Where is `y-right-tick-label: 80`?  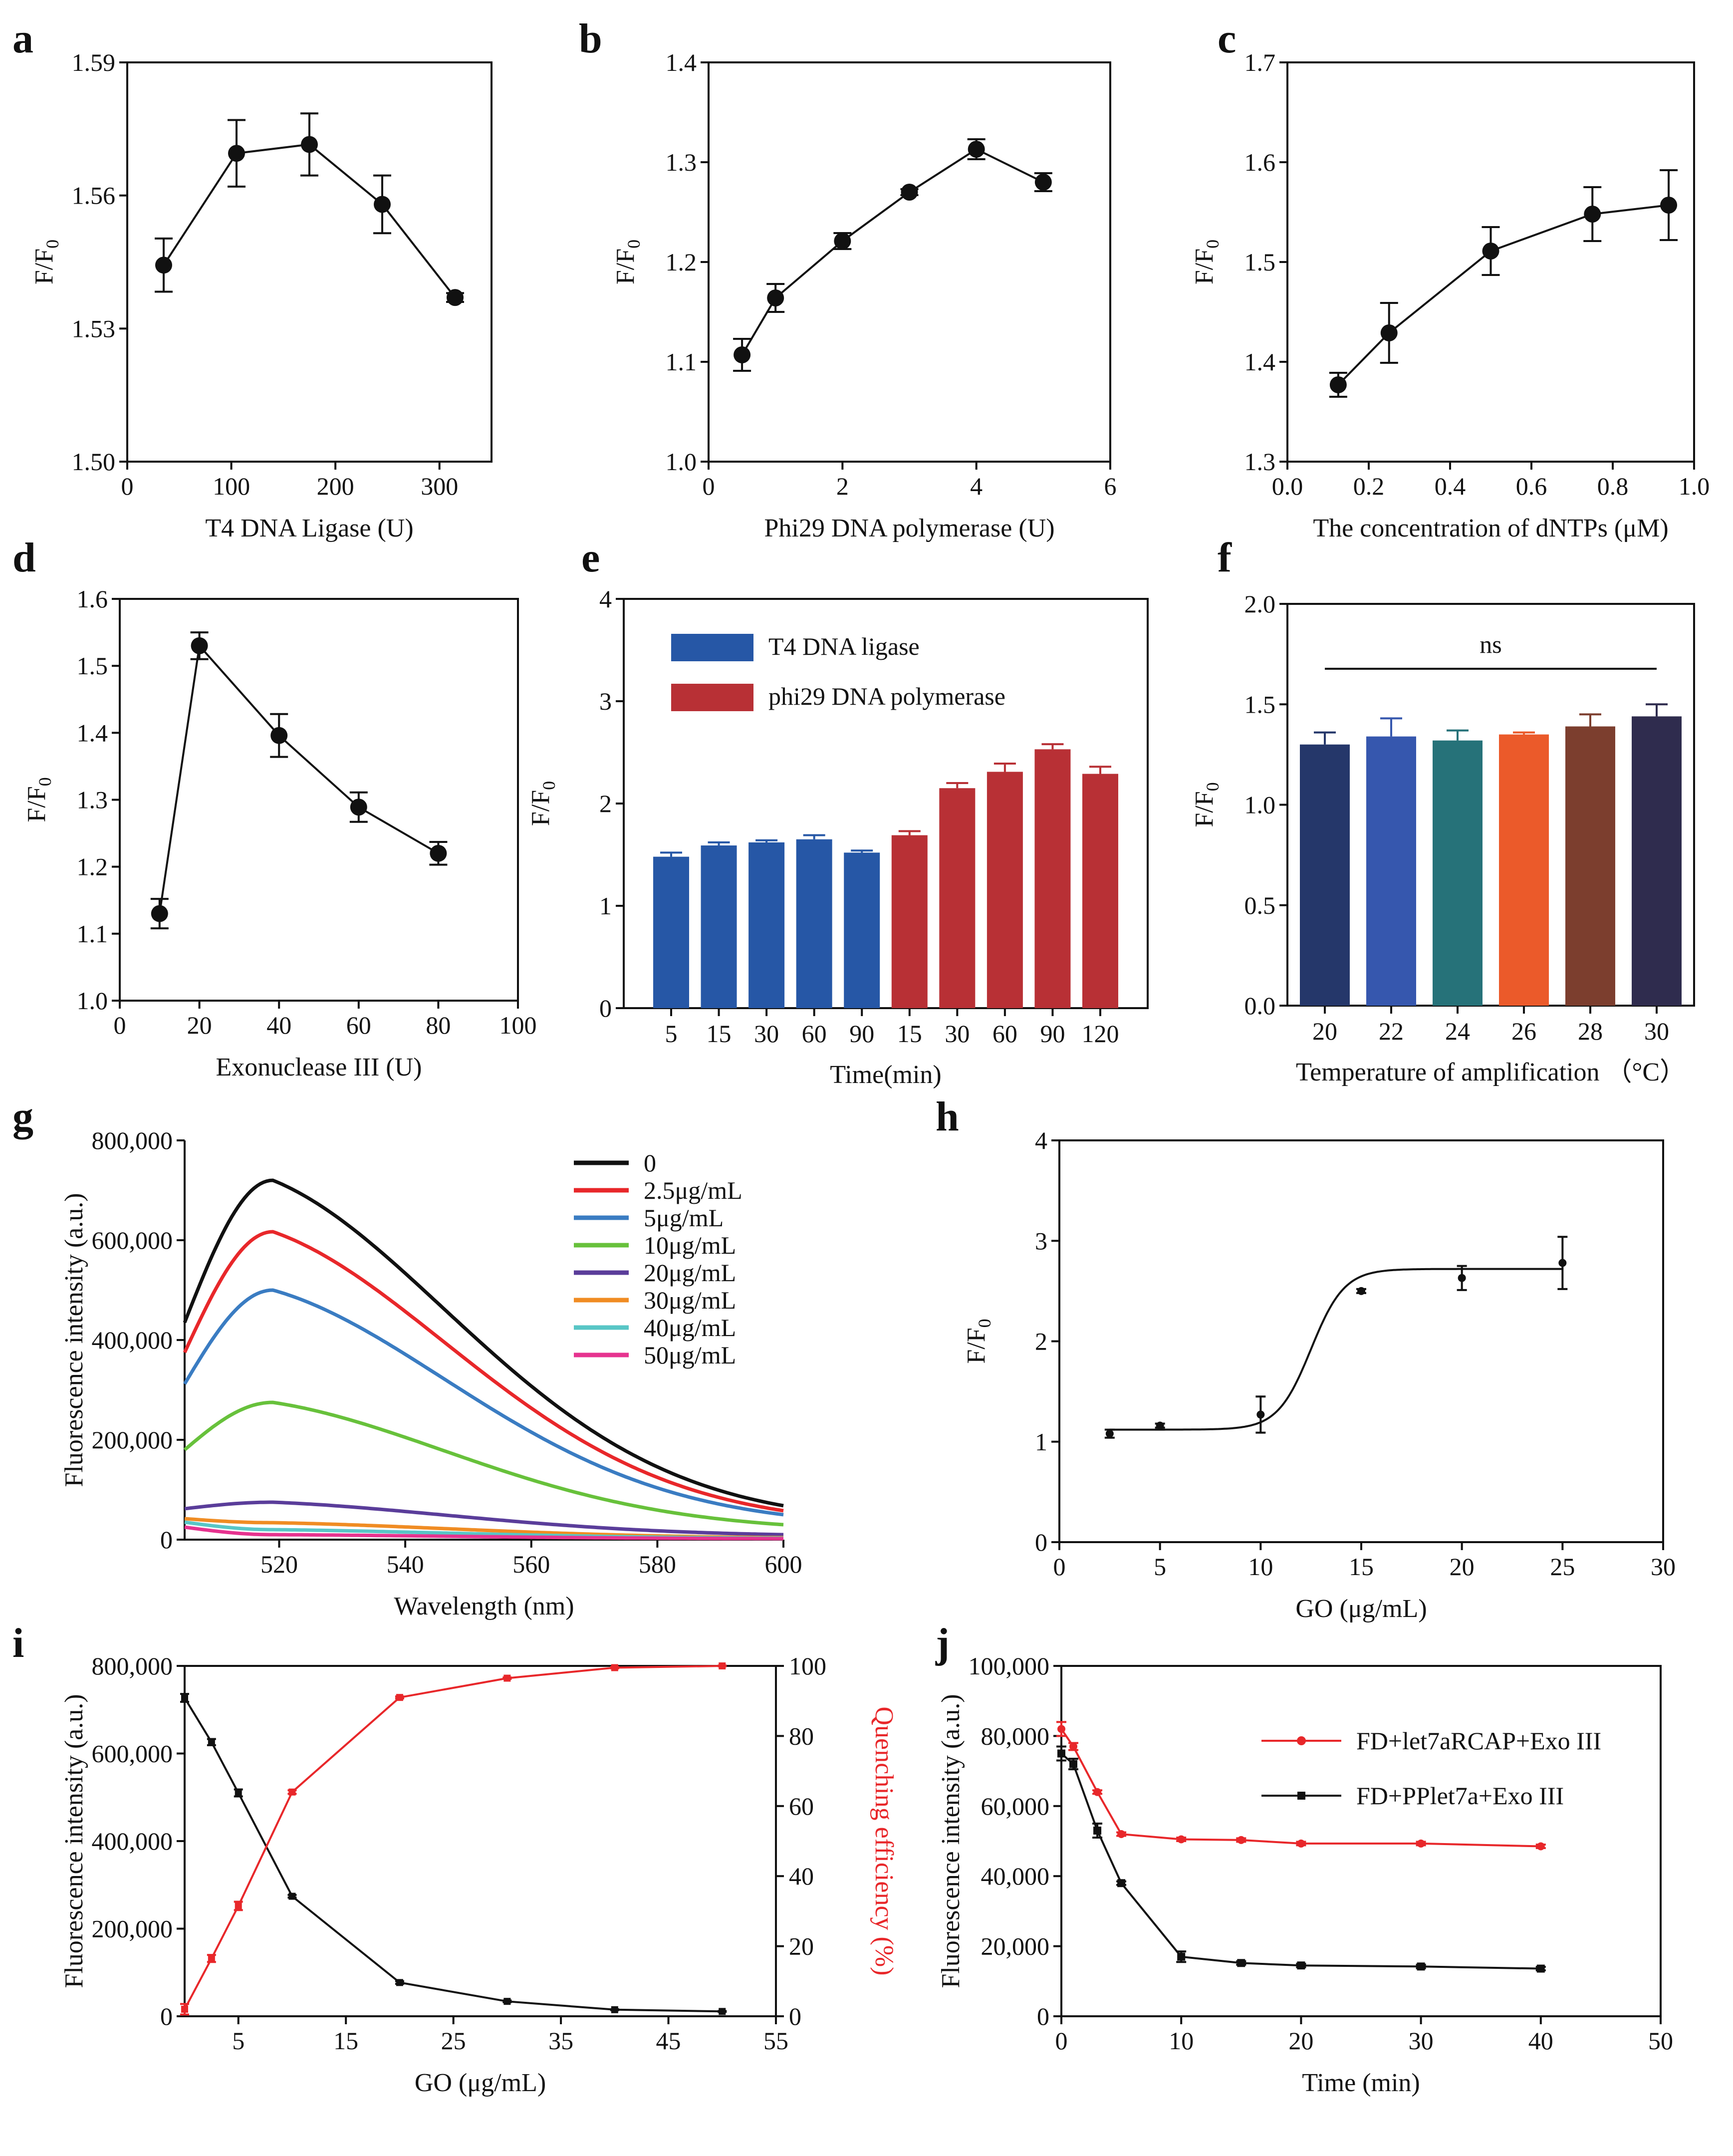 y-right-tick-label: 80 is located at coordinates (802, 1736).